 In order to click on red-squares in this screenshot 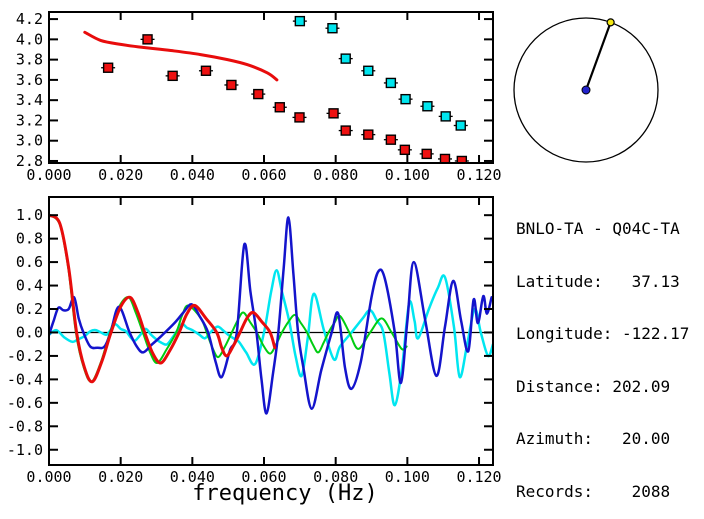, I will do `click(285, 98)`.